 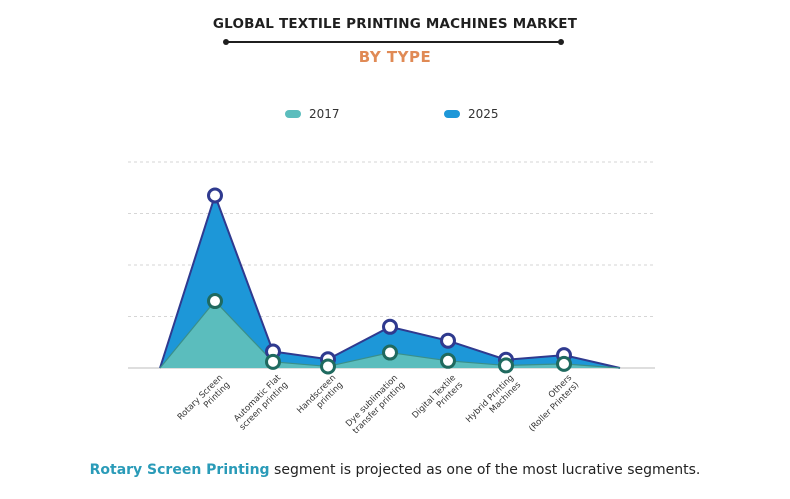 What do you see at coordinates (395, 57) in the screenshot?
I see `chart-subtitle: BY TYPE` at bounding box center [395, 57].